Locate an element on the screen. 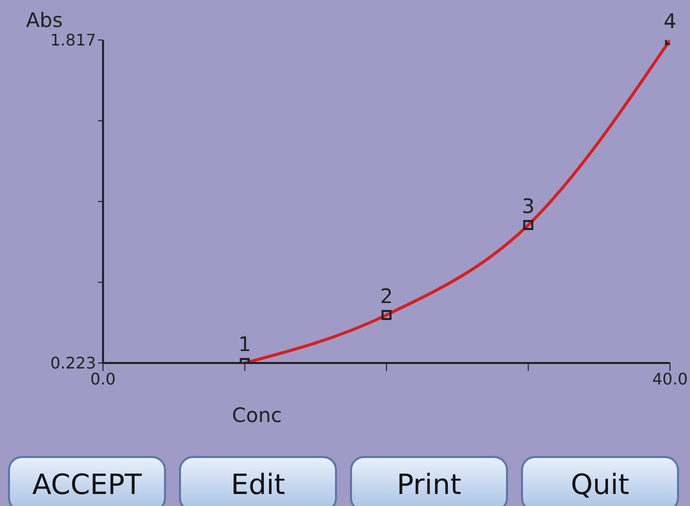  annotation: 2 is located at coordinates (386, 296).